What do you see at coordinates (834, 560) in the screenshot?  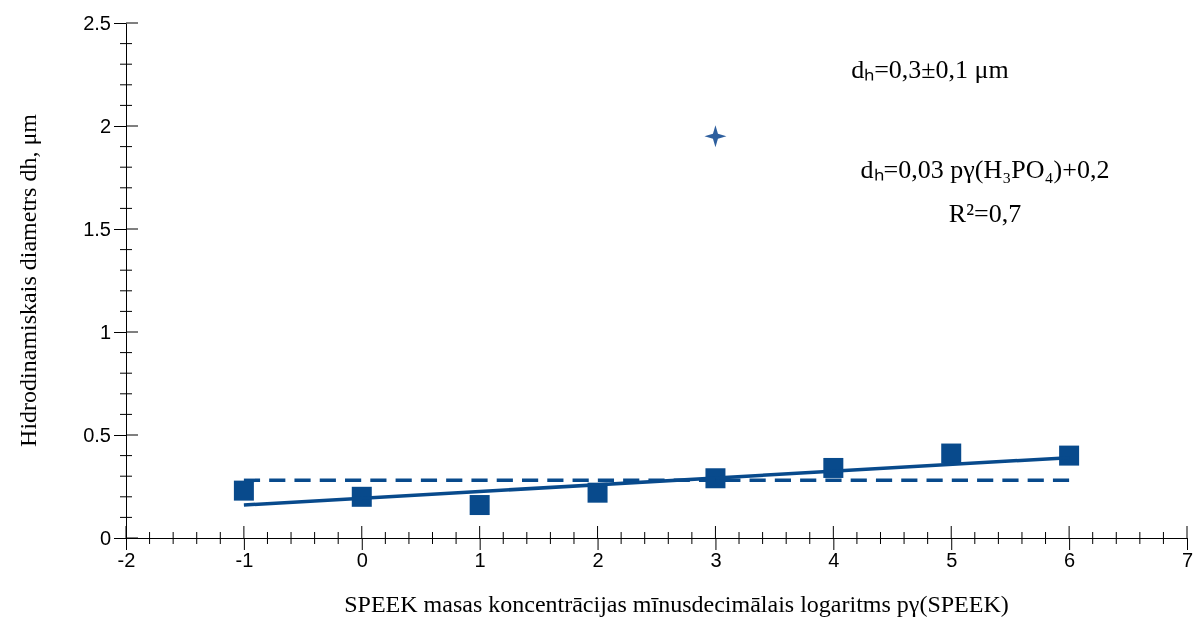 I see `x-tick-label: 4` at bounding box center [834, 560].